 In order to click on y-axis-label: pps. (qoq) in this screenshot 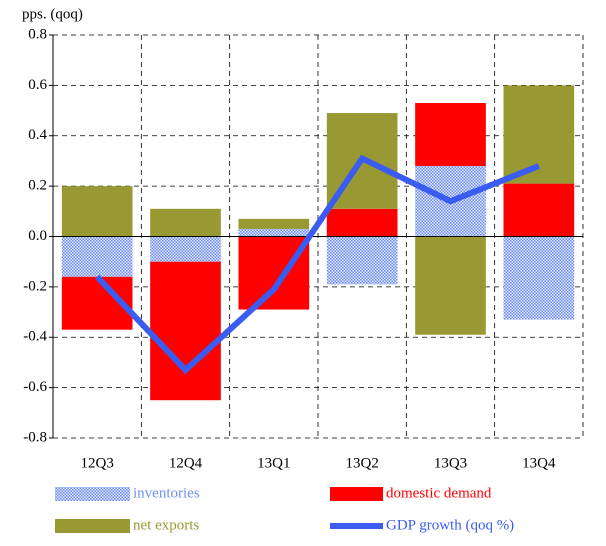, I will do `click(52, 14)`.